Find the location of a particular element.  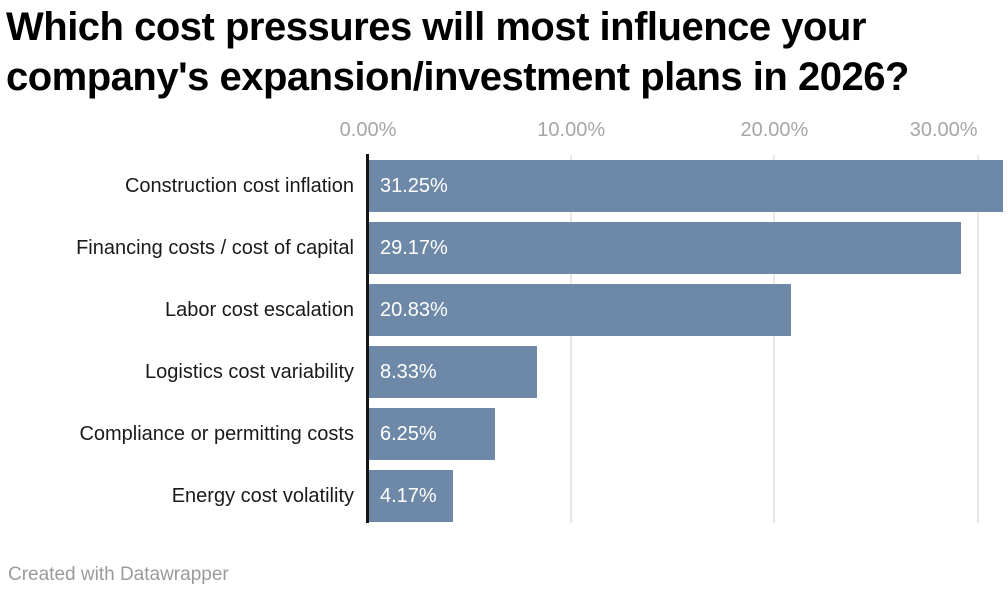

category-label: Compliance or permitting costs is located at coordinates (216, 434).